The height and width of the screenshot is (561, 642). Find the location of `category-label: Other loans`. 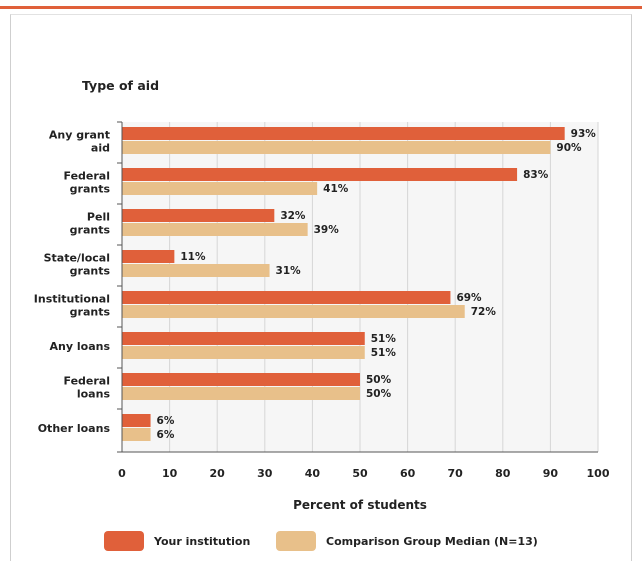

category-label: Other loans is located at coordinates (74, 428).